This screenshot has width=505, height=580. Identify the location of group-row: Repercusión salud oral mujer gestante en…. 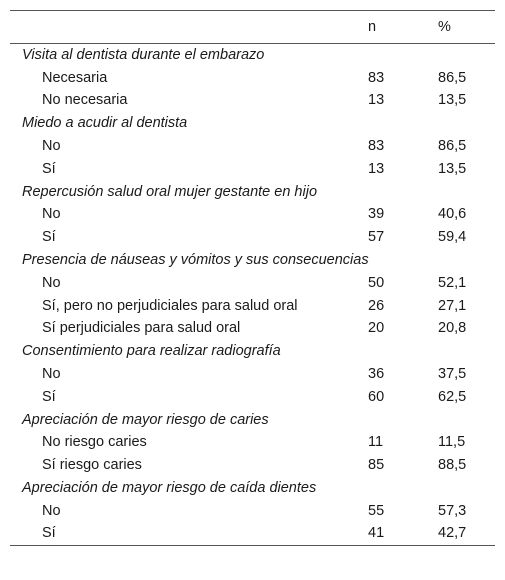
(252, 191).